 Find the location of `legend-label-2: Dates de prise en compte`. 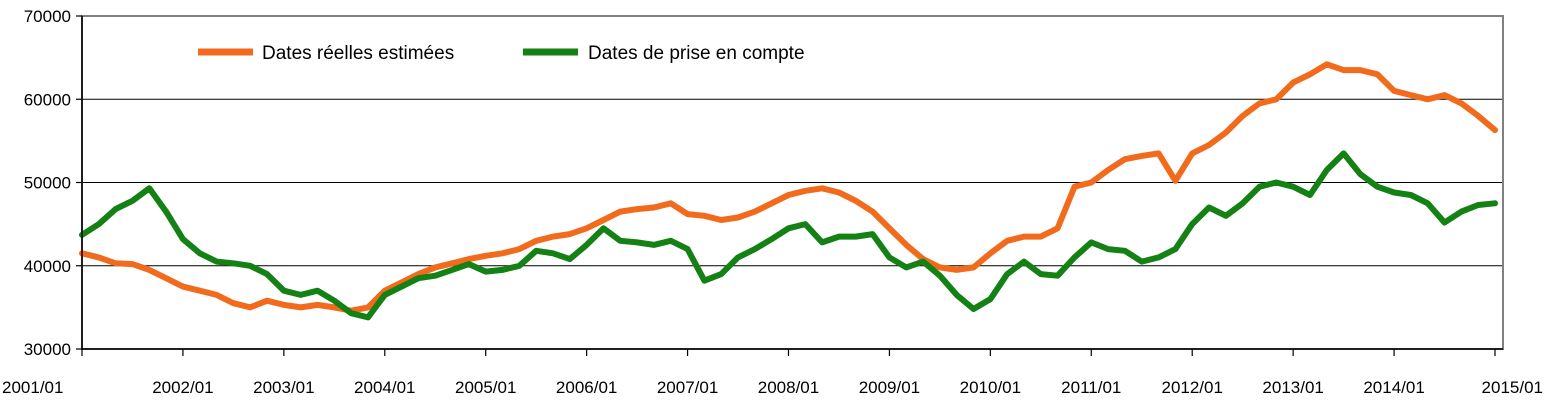

legend-label-2: Dates de prise en compte is located at coordinates (696, 53).